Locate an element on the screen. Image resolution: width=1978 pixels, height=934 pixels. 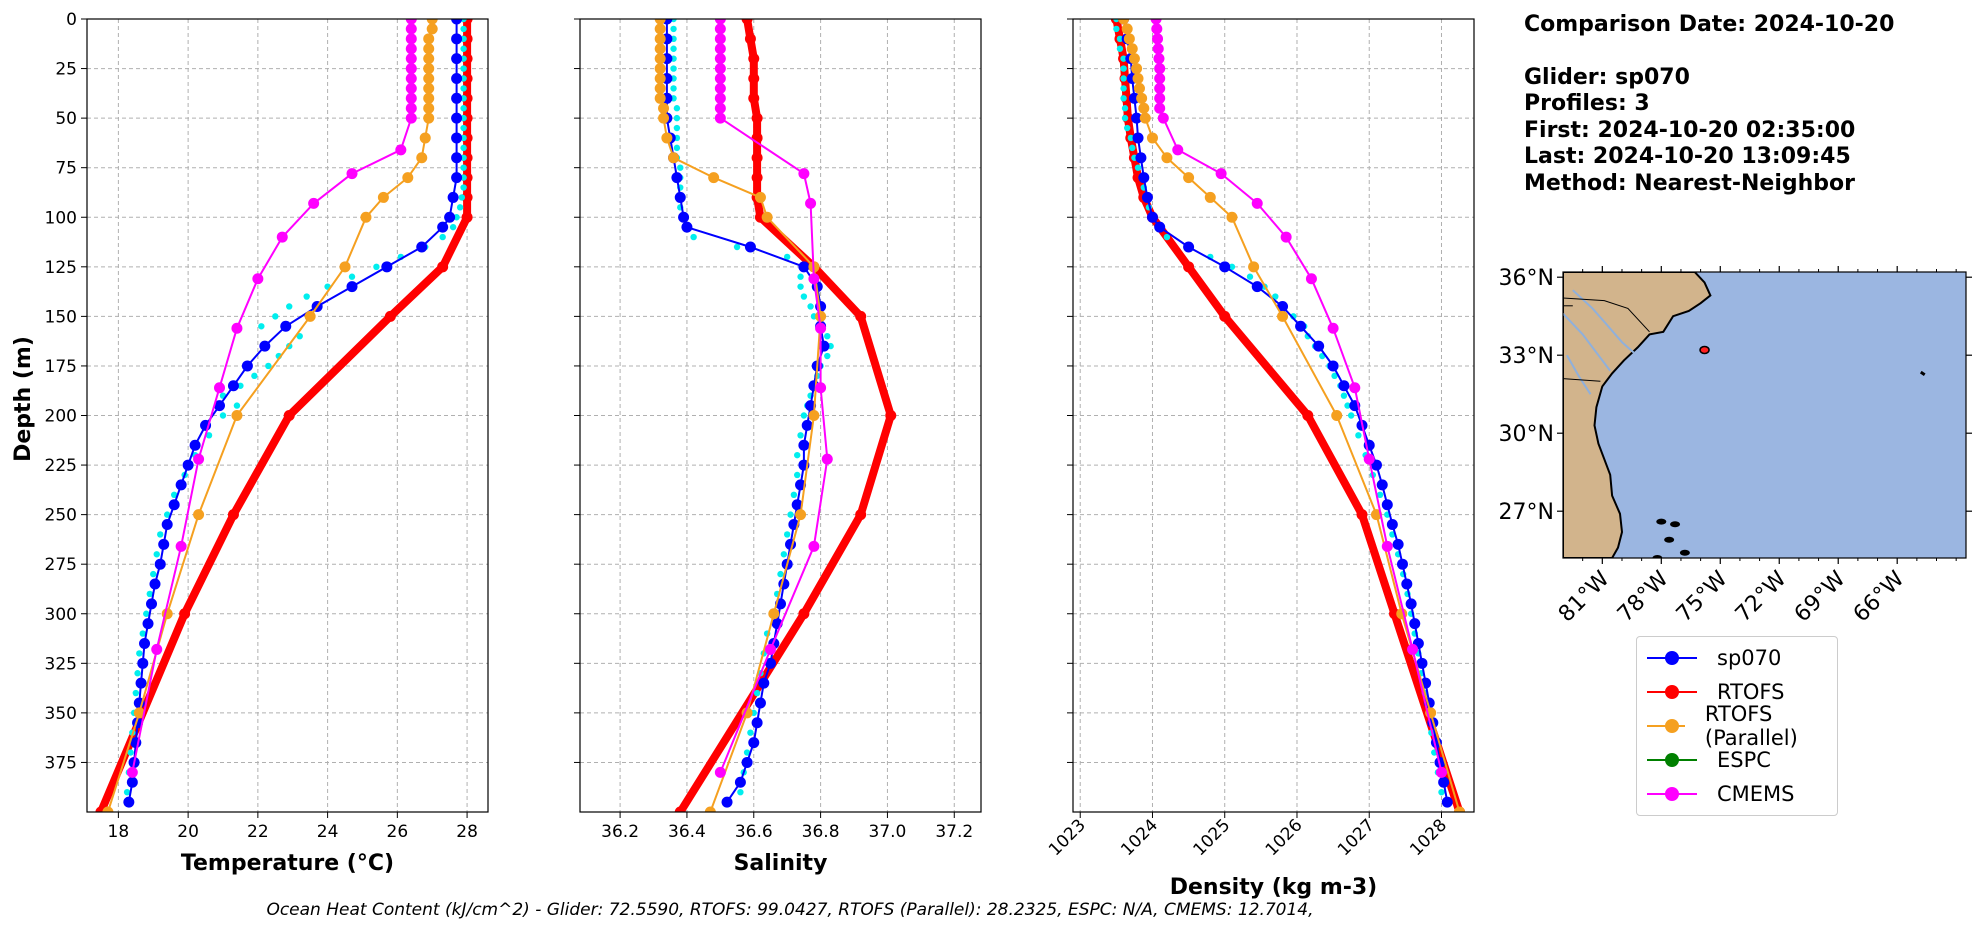
x-tick-label: 1028 is located at coordinates (1428, 837).